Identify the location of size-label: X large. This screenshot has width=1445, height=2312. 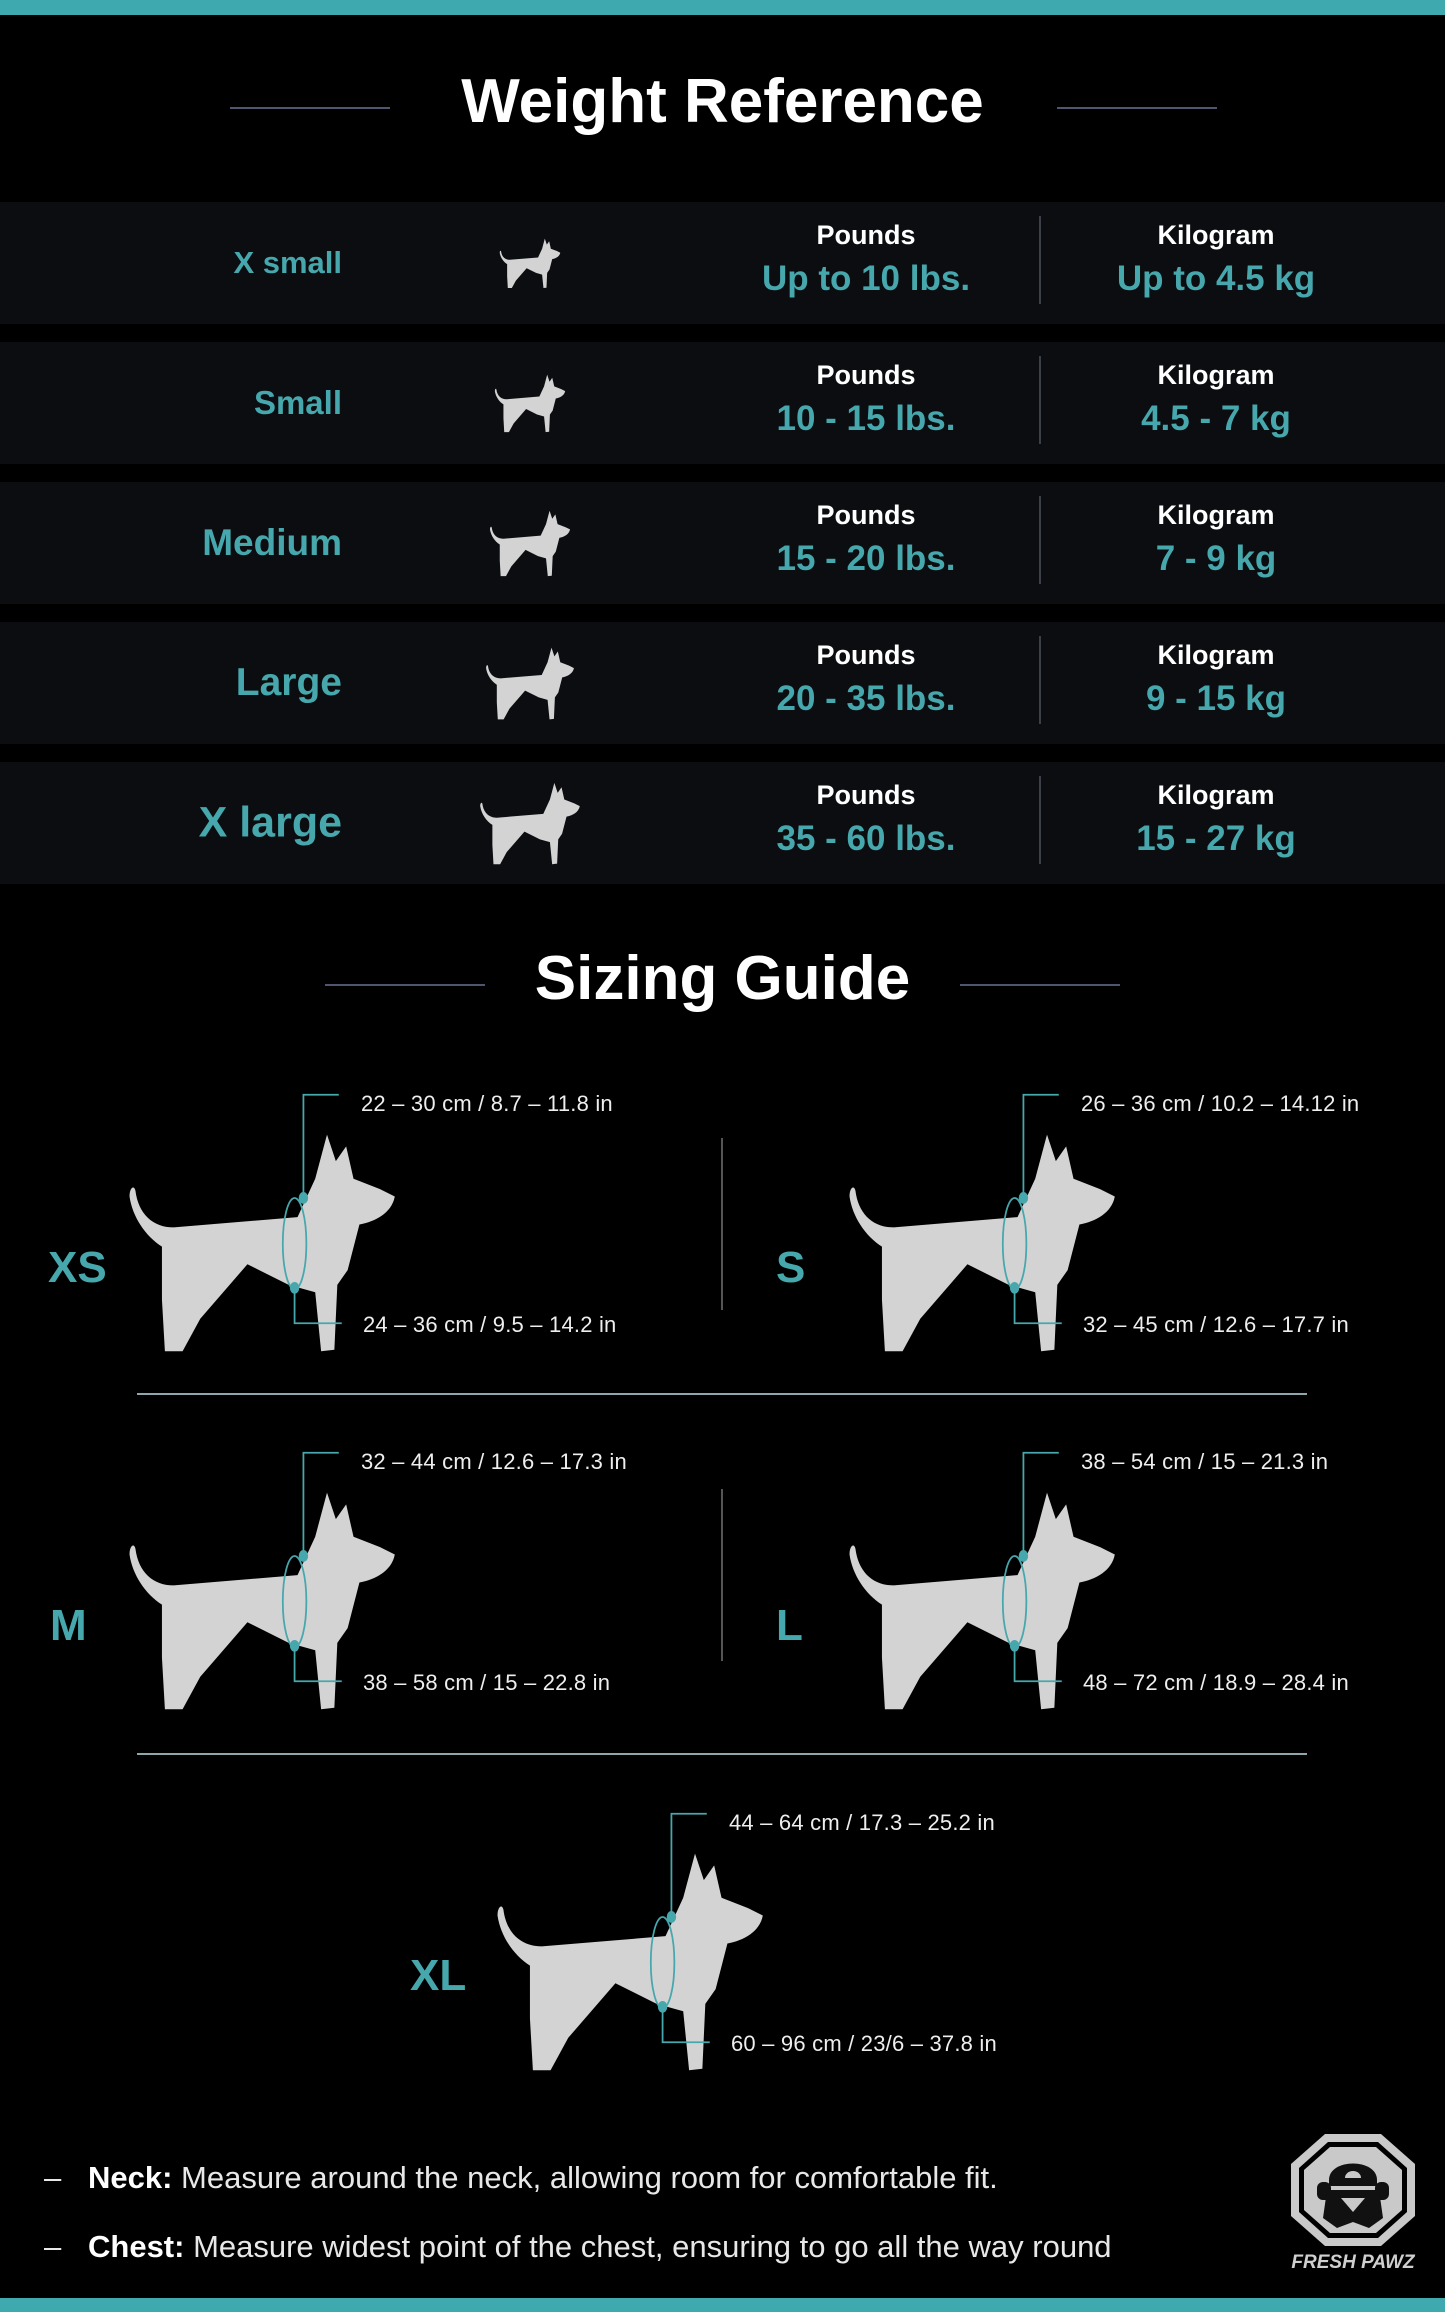
(270, 822).